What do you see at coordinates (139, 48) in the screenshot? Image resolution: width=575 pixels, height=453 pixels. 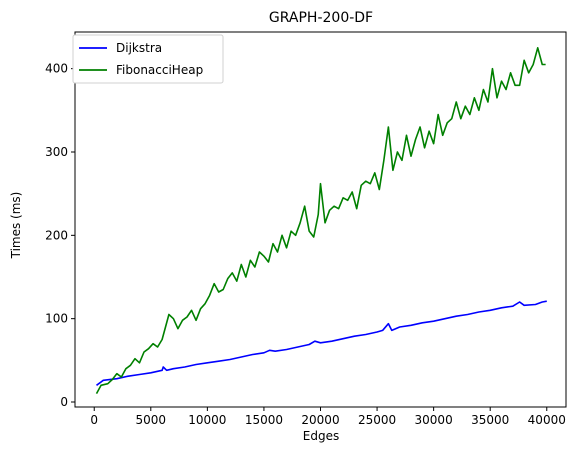 I see `legend-label-dijkstra: Dijkstra` at bounding box center [139, 48].